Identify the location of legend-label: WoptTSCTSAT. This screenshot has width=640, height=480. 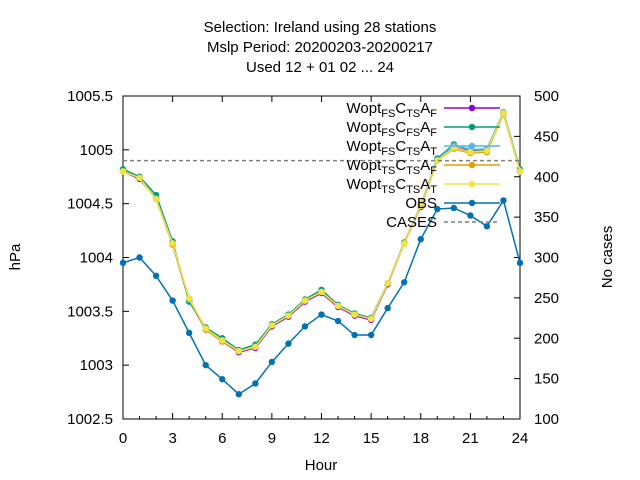
(392, 186).